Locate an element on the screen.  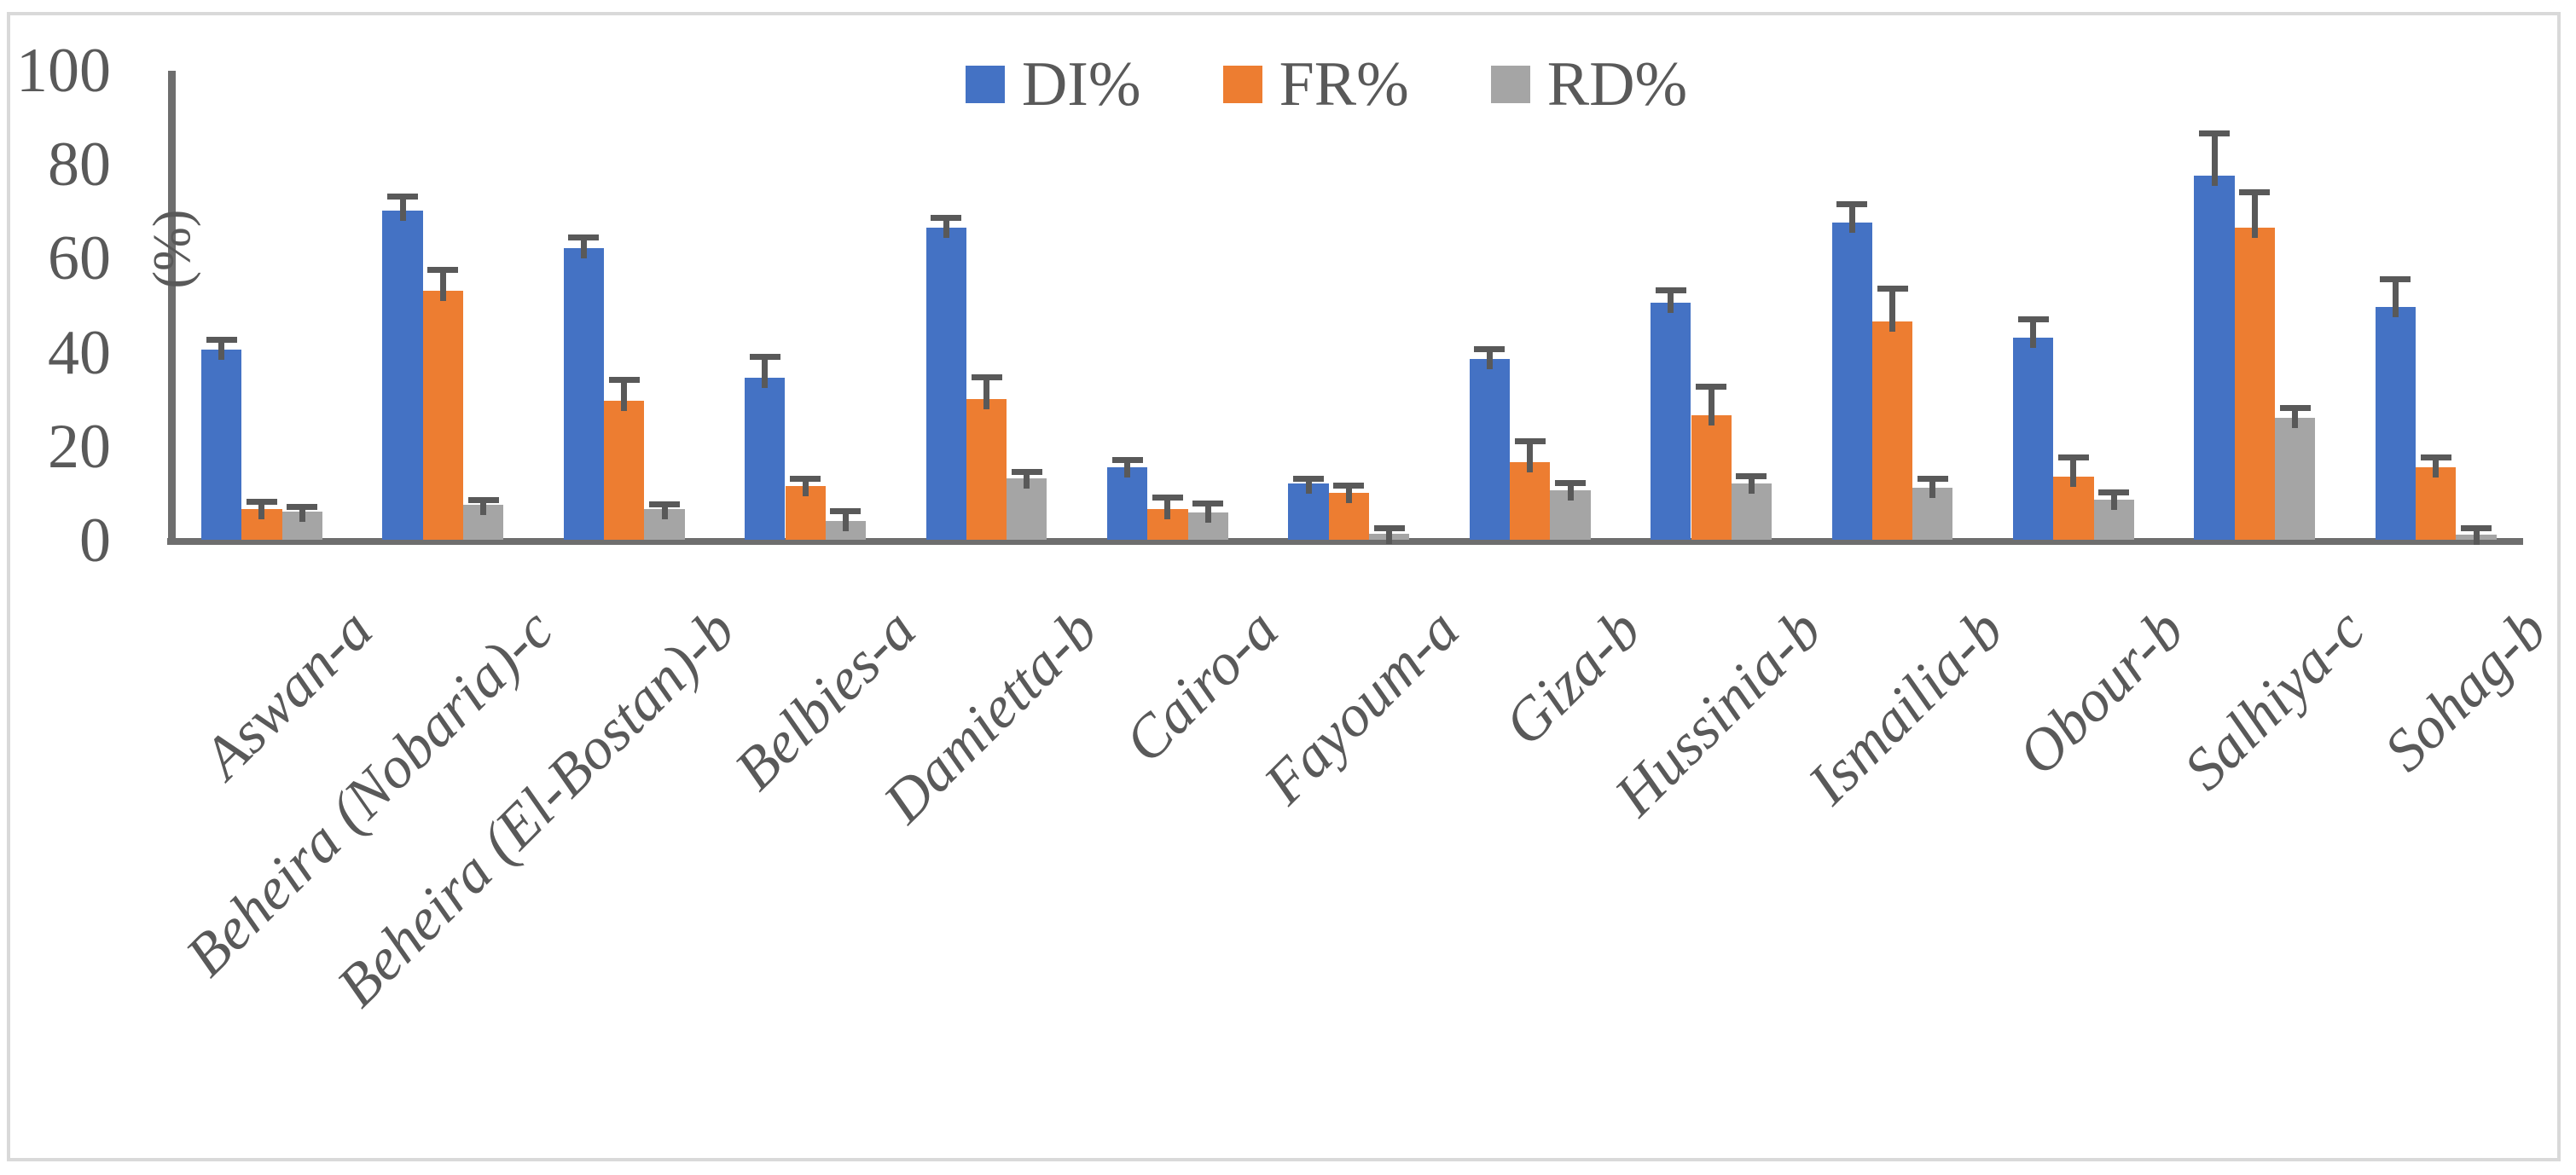
legend-item-rd: RD% is located at coordinates (1589, 84).